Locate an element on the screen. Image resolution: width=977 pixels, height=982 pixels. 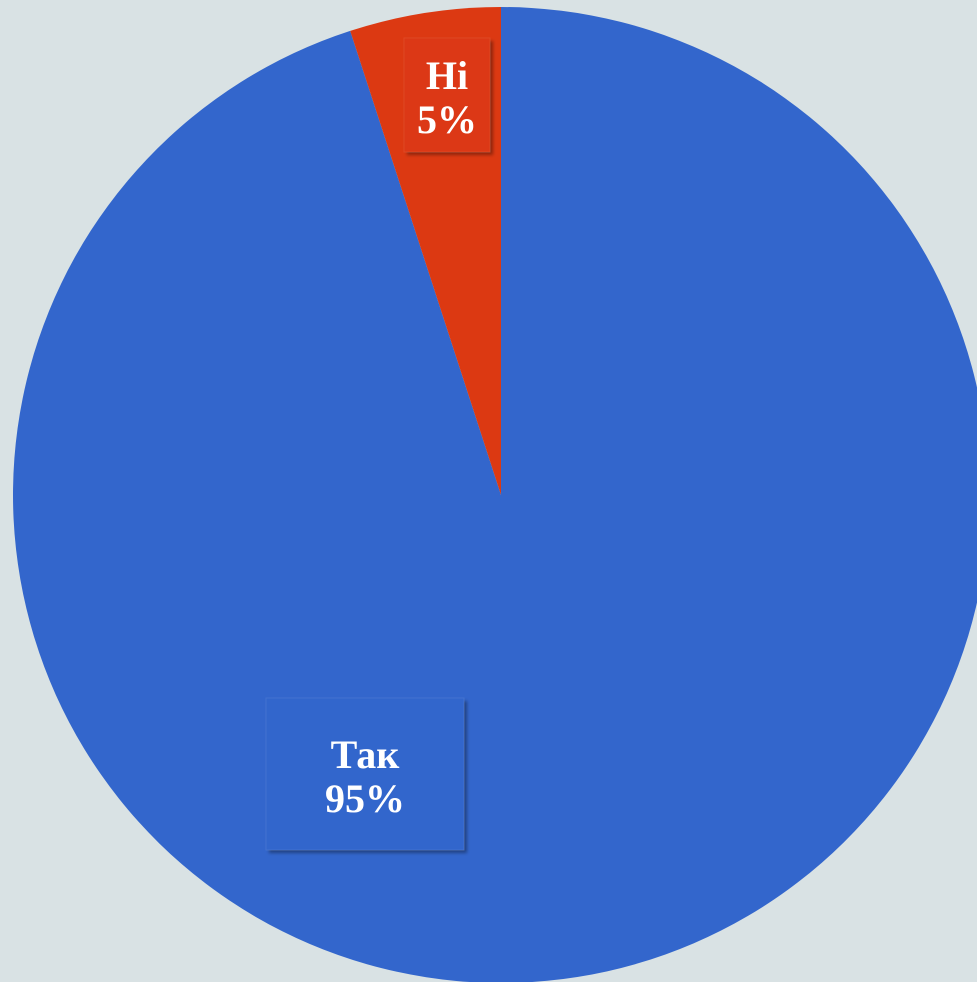
data-label-ni: Ні5% is located at coordinates (447, 95).